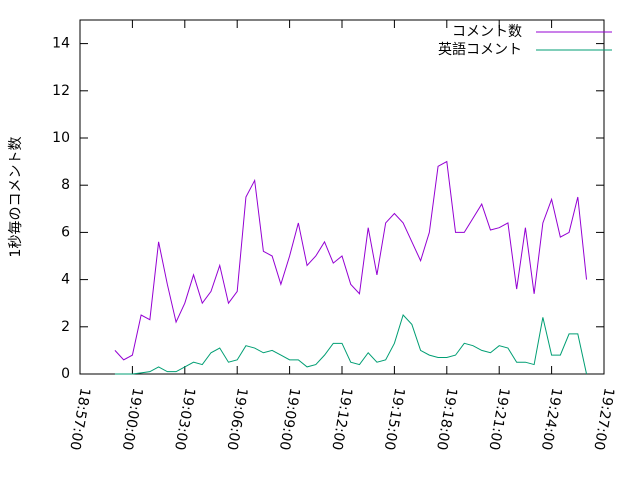 The image size is (640, 480). I want to click on x-tick-label: 19:24:00, so click(551, 419).